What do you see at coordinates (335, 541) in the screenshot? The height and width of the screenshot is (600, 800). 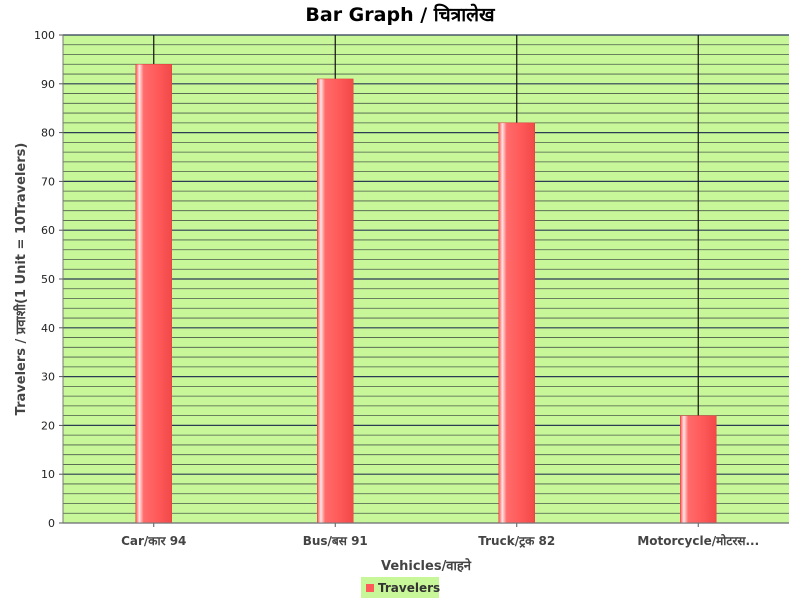 I see `x-tick-label: Bus/बस 91` at bounding box center [335, 541].